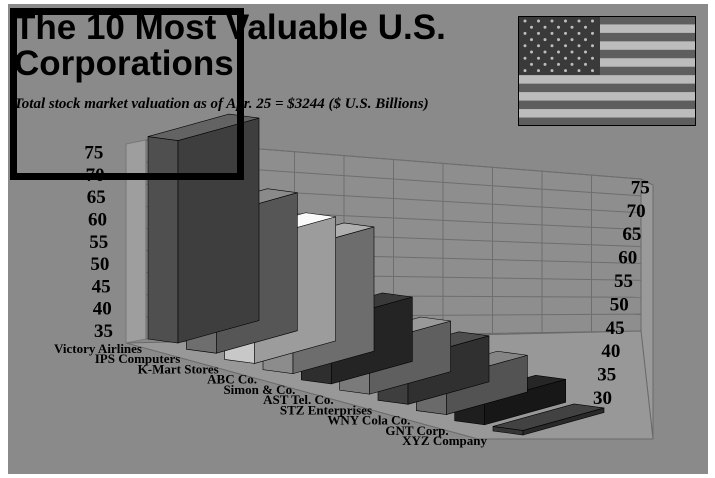  What do you see at coordinates (218, 230) in the screenshot?
I see `bar-side` at bounding box center [218, 230].